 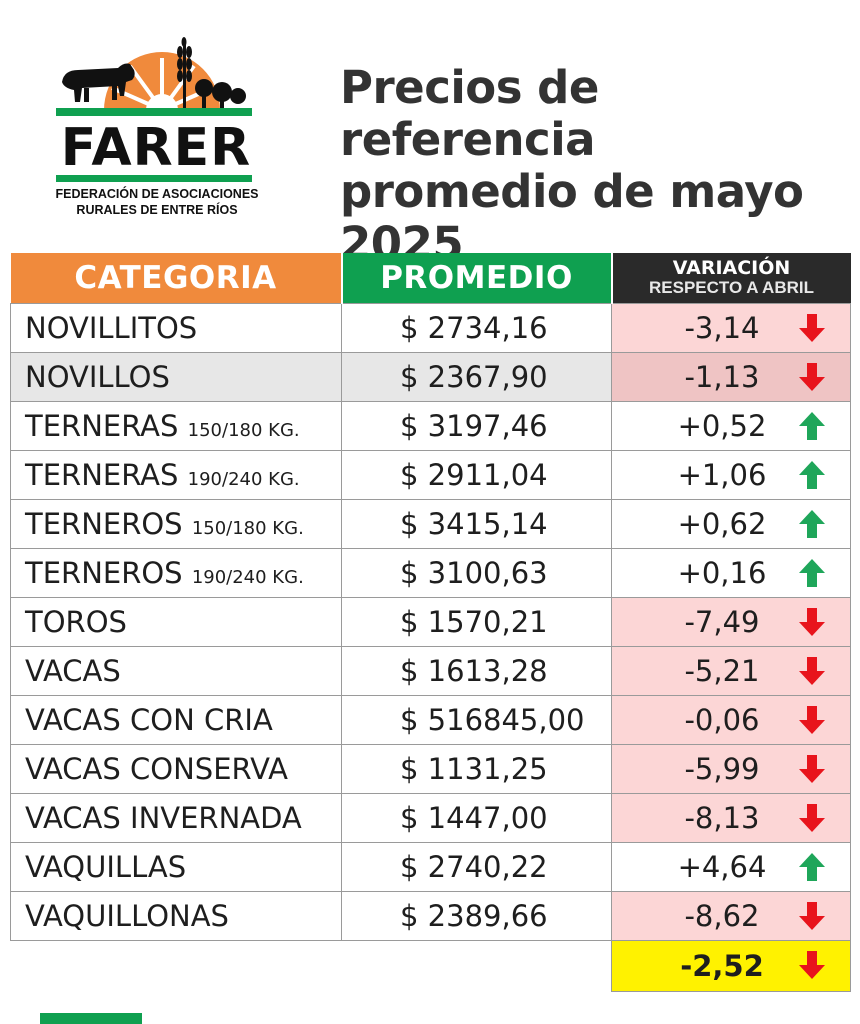 I want to click on variation-cell: +4,64, so click(x=731, y=867).